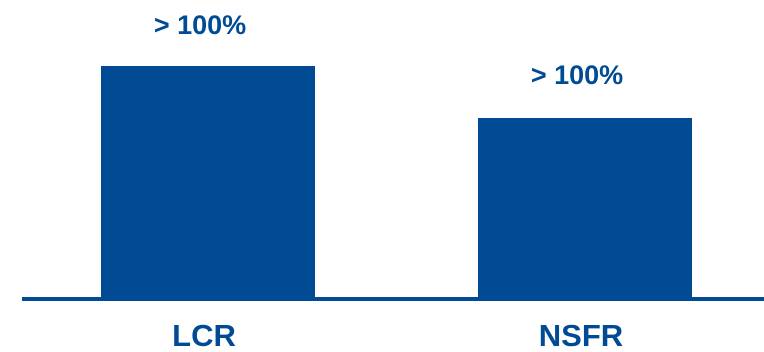  What do you see at coordinates (577, 75) in the screenshot?
I see `data-label-nsfr: > 100%` at bounding box center [577, 75].